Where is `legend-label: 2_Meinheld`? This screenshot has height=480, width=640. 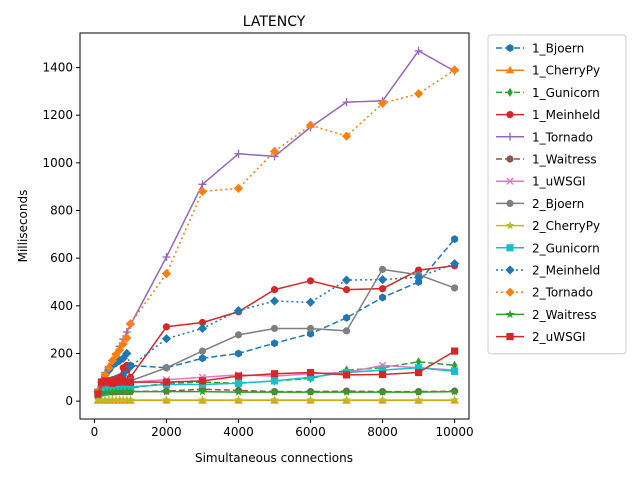
legend-label: 2_Meinheld is located at coordinates (566, 271).